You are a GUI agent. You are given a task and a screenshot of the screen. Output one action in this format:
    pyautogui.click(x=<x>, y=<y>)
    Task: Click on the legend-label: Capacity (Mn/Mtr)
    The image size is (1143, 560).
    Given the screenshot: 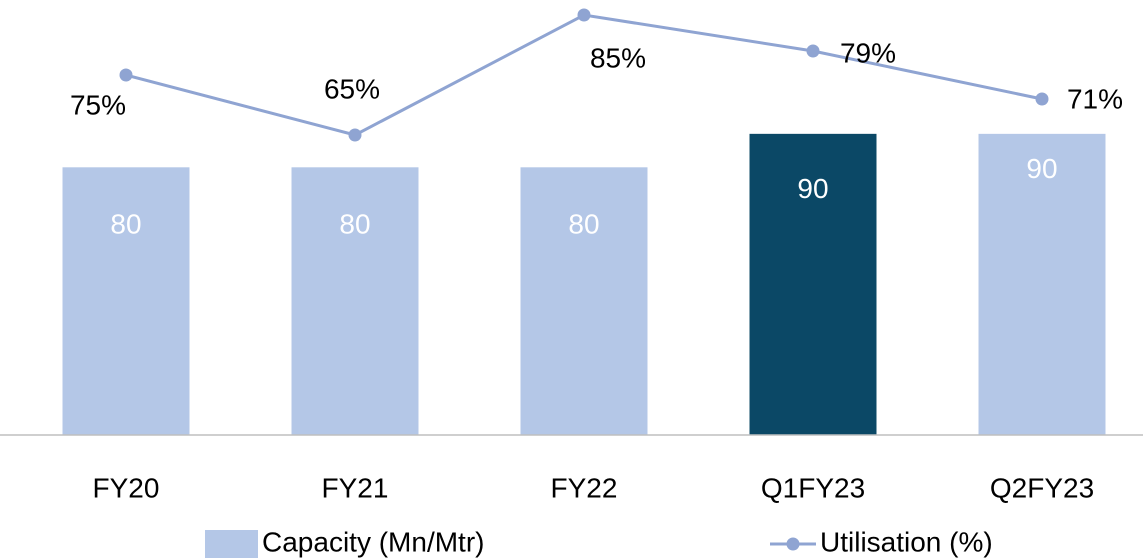 What is the action you would take?
    pyautogui.click(x=373, y=541)
    